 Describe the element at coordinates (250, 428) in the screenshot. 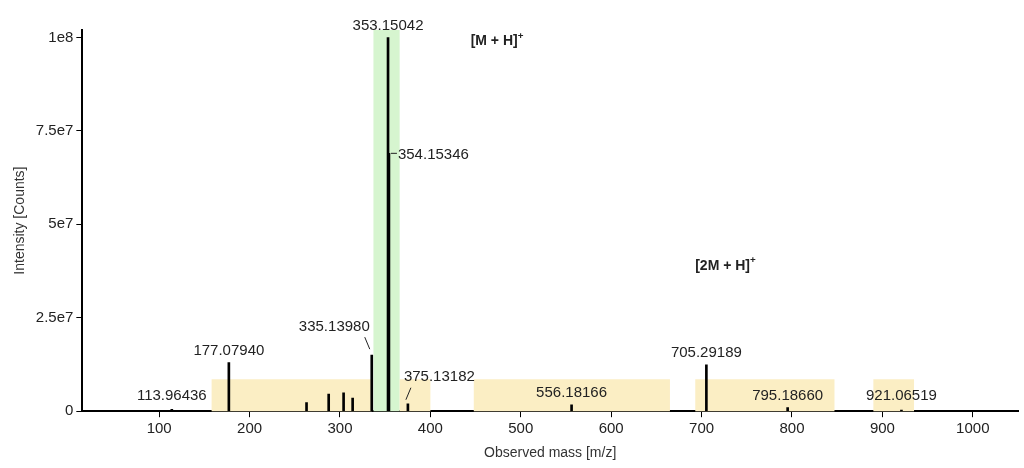

I see `x-tick-label: 200` at that location.